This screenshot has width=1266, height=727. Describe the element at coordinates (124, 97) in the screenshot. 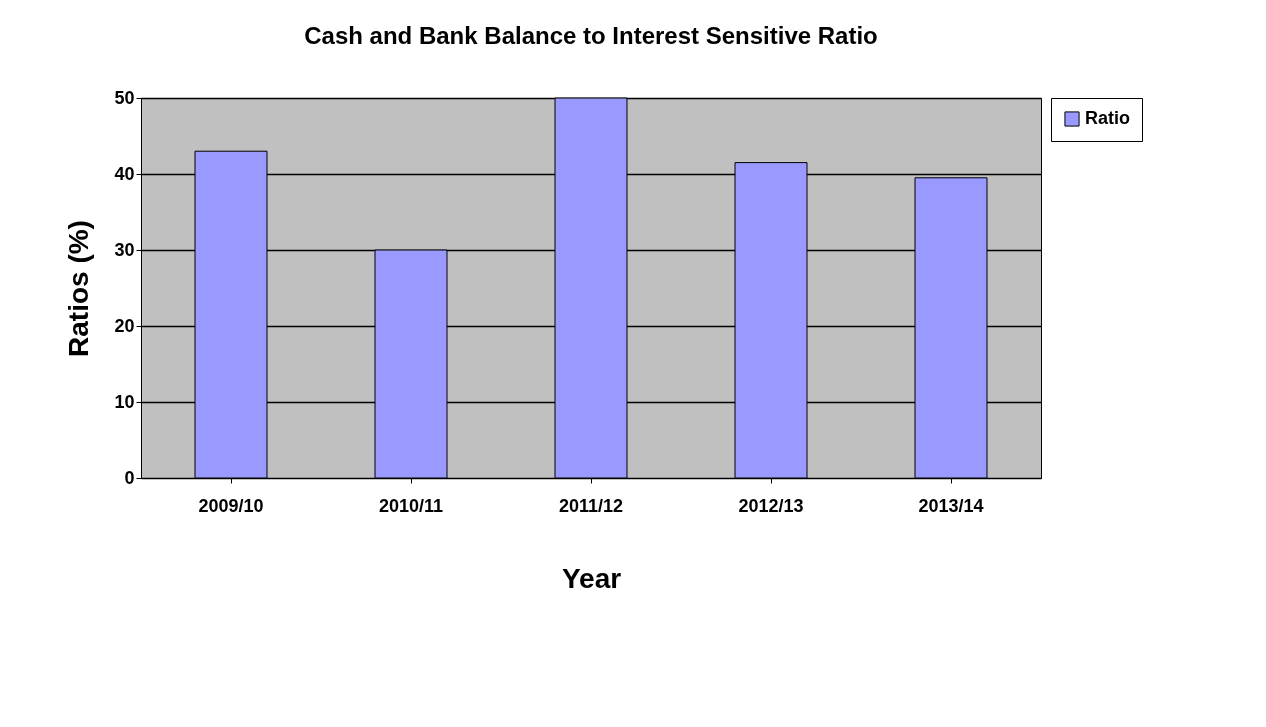

I see `y-tick-label: 50` at that location.